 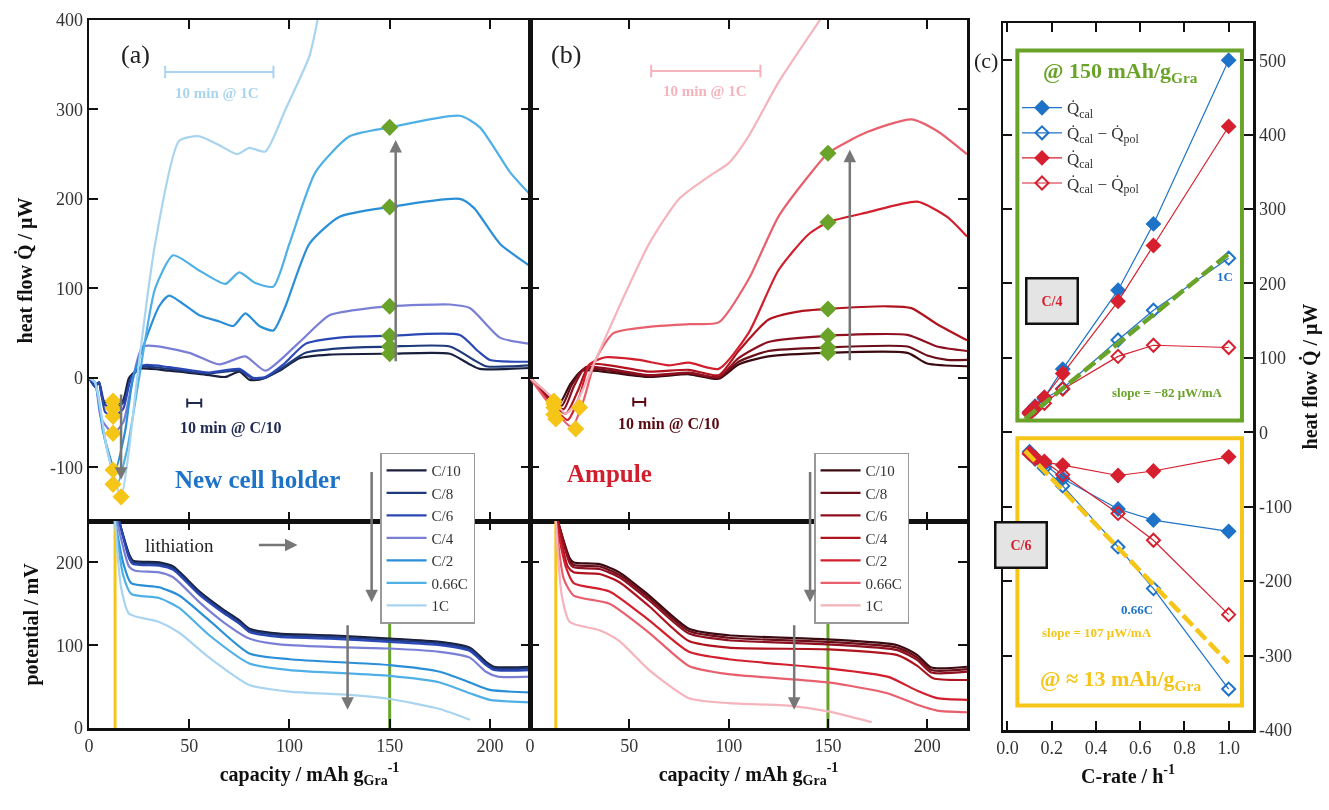 I want to click on y2-tick-label: -300, so click(x=1276, y=655).